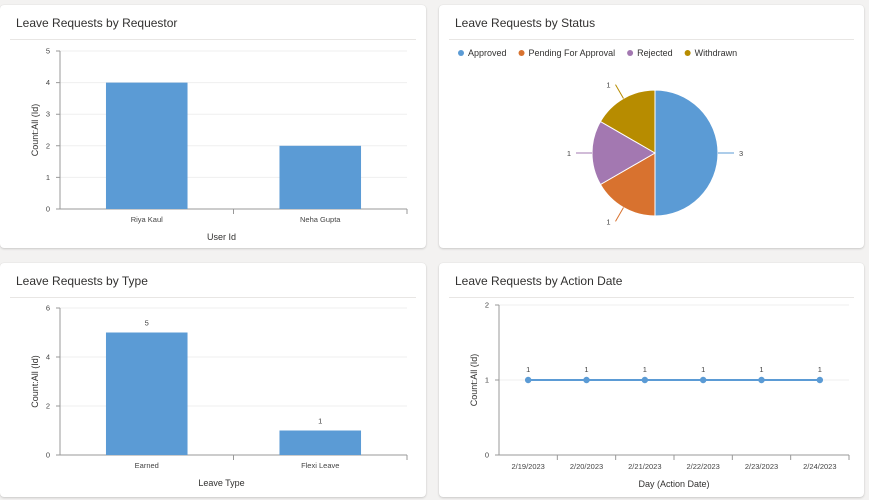  Describe the element at coordinates (741, 153) in the screenshot. I see `pie-data-label: 3` at that location.